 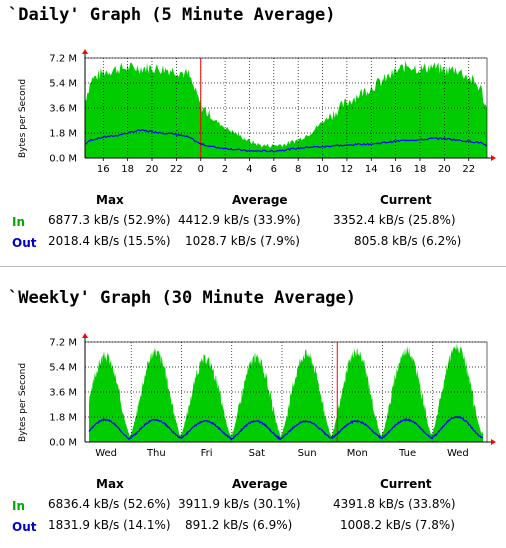 I want to click on x-tick-label: Sun, so click(x=307, y=453).